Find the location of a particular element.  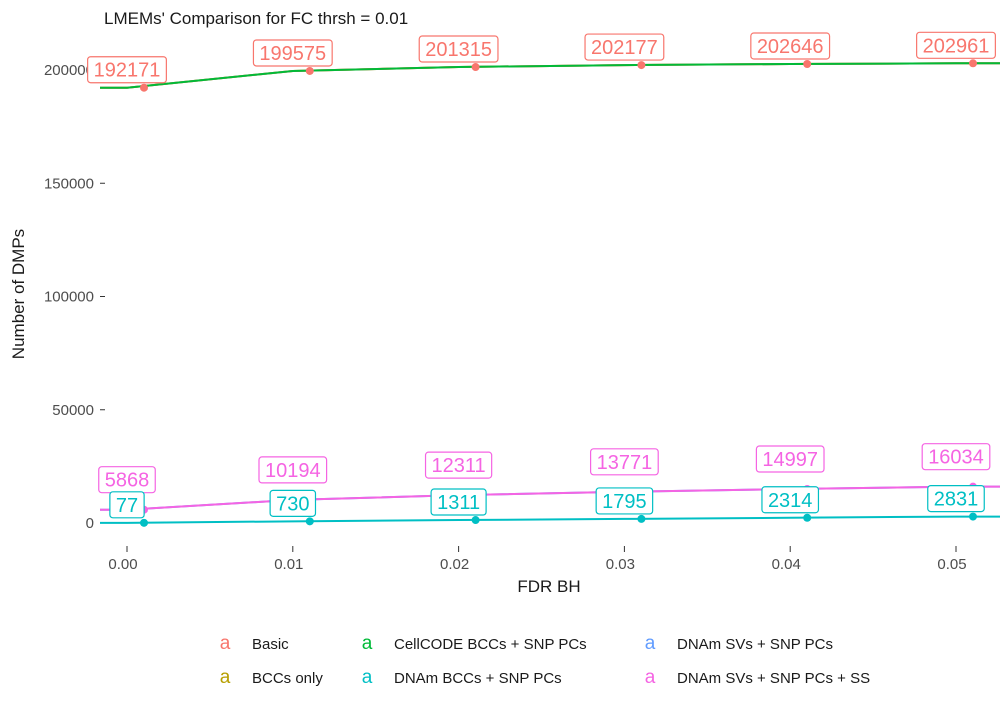

data-label: 2831 is located at coordinates (956, 500).